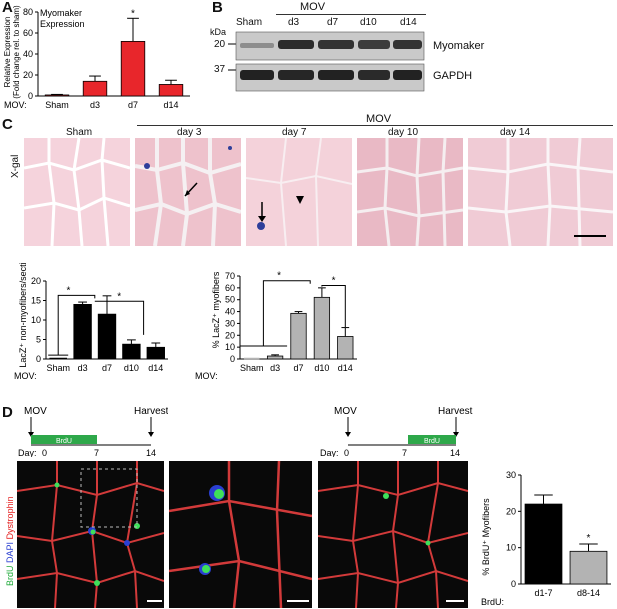  What do you see at coordinates (188, 192) in the screenshot?
I see `histology-day3` at bounding box center [188, 192].